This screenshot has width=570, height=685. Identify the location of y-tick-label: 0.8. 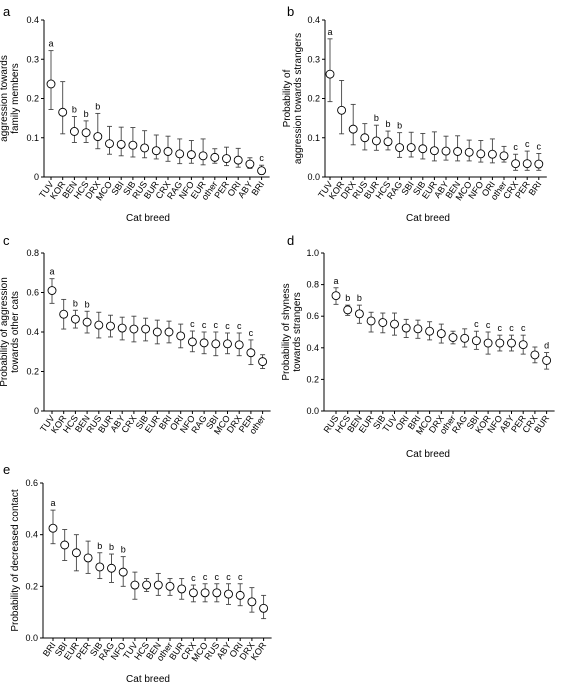
(312, 285).